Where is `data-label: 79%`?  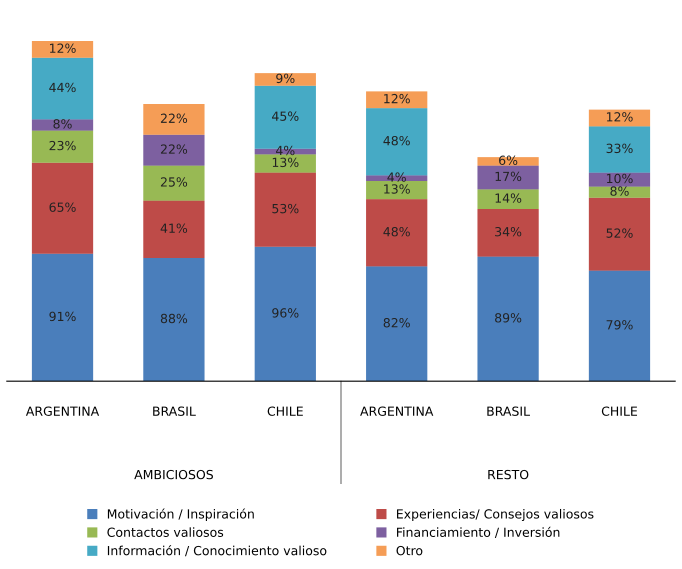
data-label: 79% is located at coordinates (619, 325).